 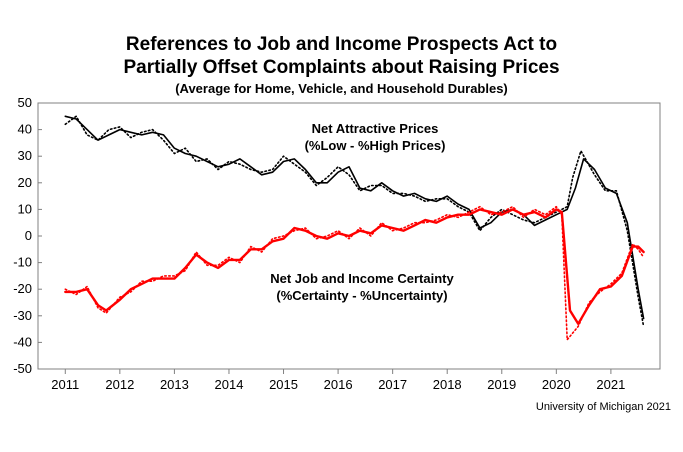 What do you see at coordinates (375, 145) in the screenshot?
I see `annotation-attractive-sub: (%Low - %High Prices)` at bounding box center [375, 145].